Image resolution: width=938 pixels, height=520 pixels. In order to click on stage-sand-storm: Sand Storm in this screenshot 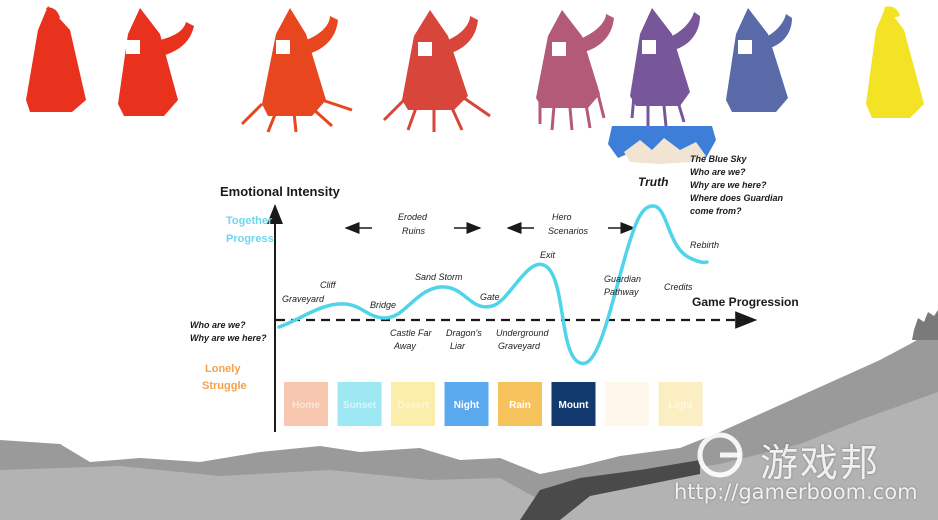, I will do `click(439, 277)`.